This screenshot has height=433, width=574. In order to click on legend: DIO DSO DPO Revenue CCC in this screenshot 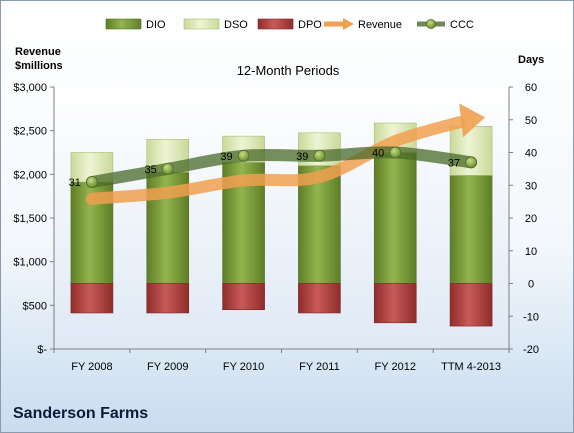, I will do `click(289, 24)`.